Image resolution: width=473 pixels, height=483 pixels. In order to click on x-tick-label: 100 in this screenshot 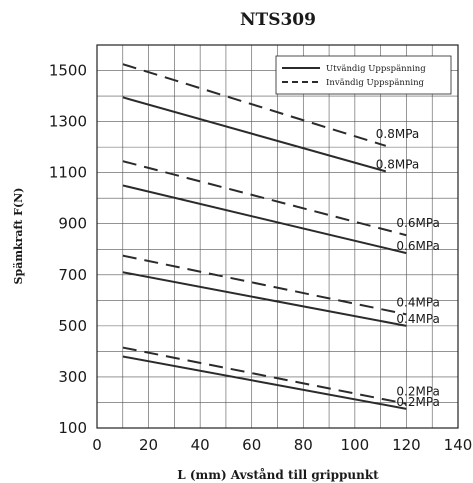, I will do `click(355, 445)`.